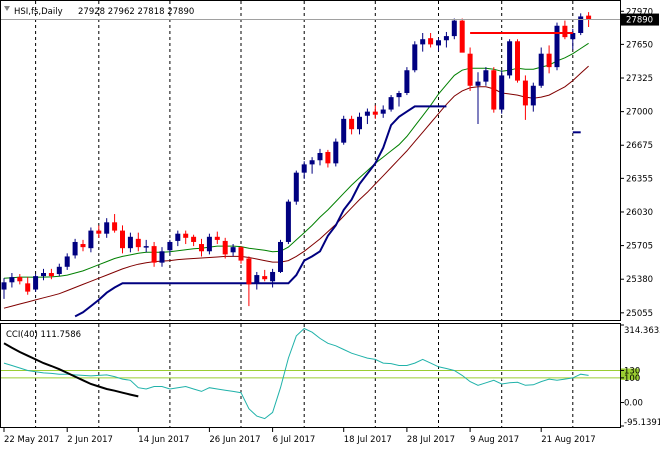  I want to click on price-tick-label: 27970, so click(639, 12).